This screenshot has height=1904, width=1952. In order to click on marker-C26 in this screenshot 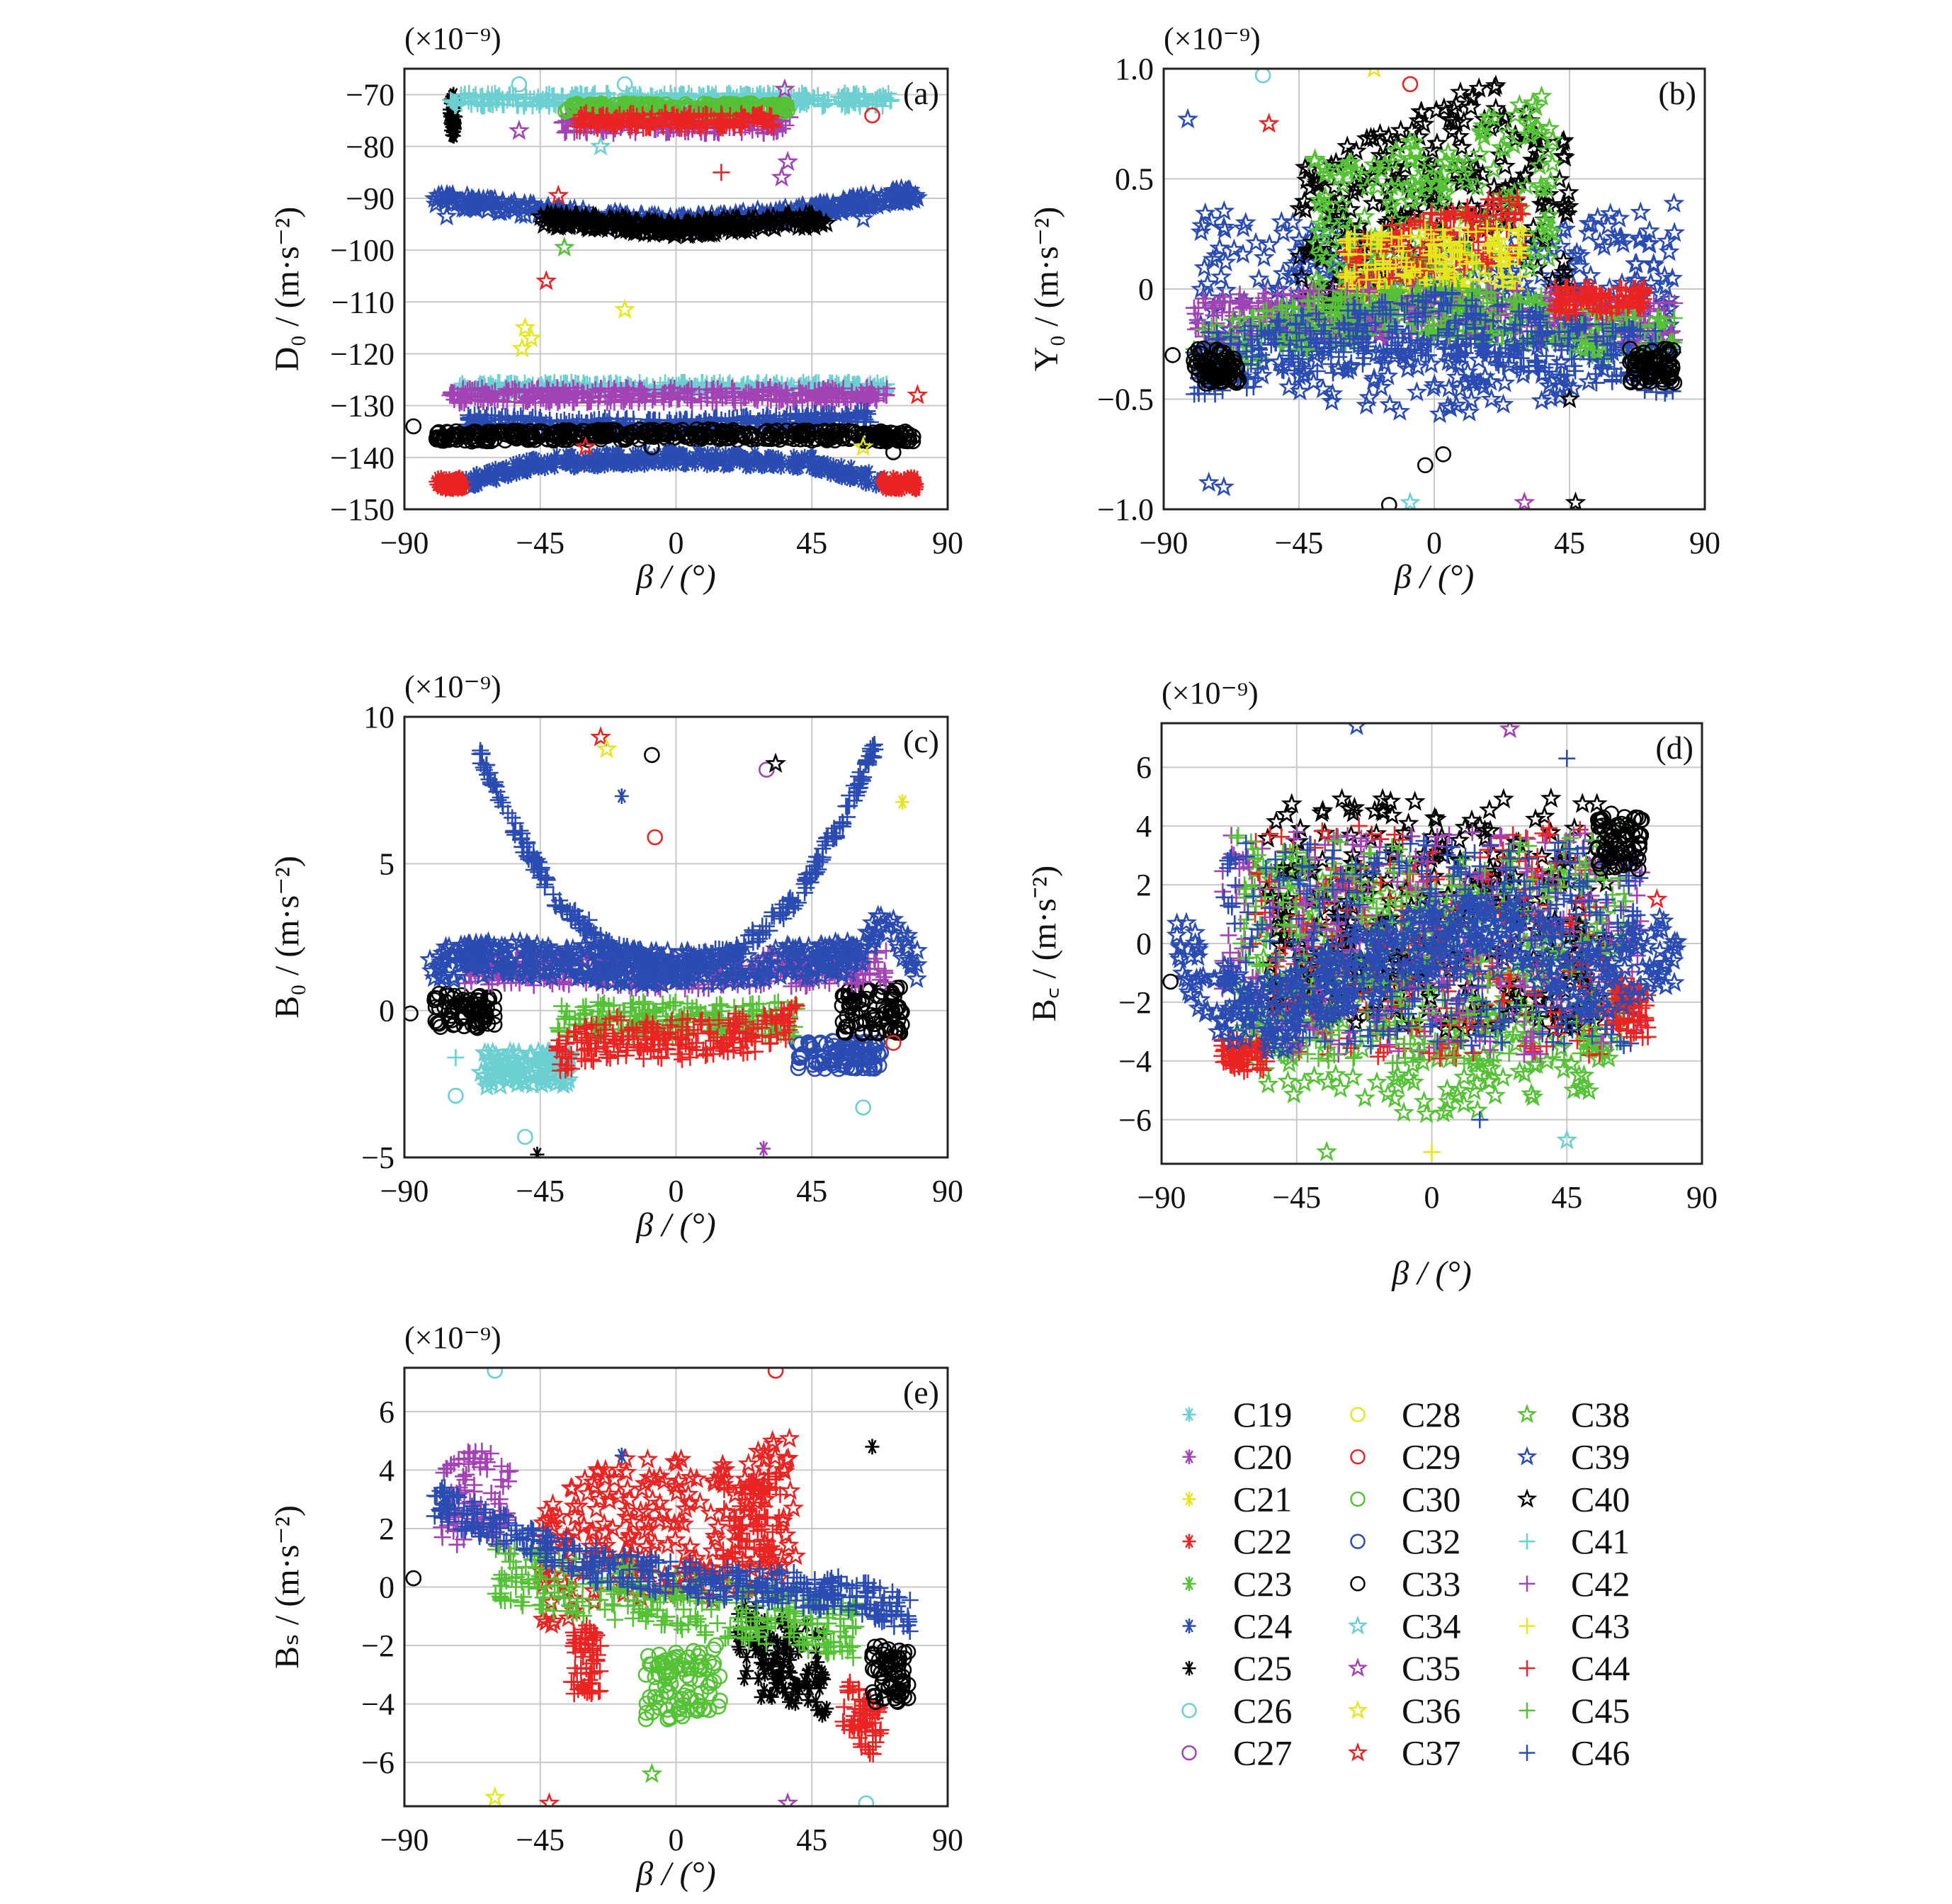, I will do `click(625, 84)`.